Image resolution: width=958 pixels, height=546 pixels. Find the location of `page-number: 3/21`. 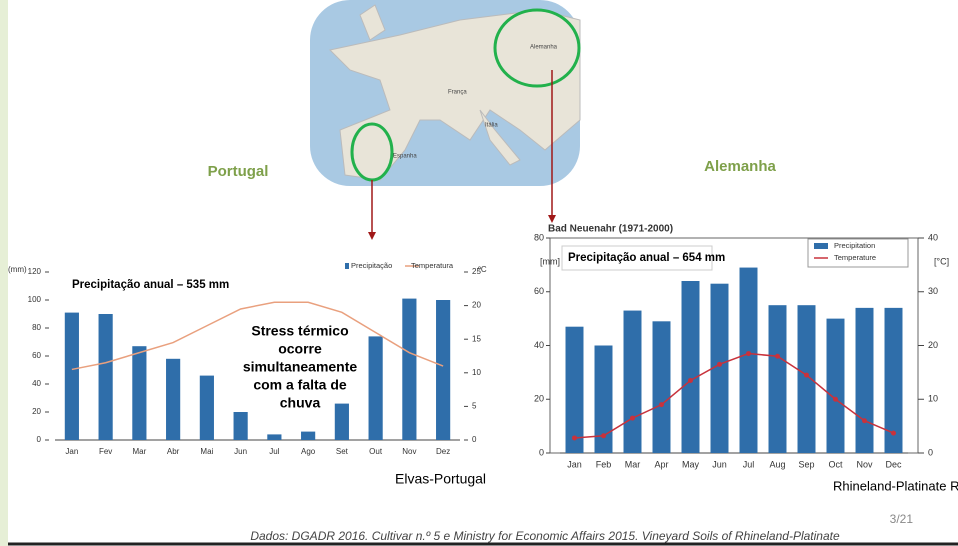

page-number: 3/21 is located at coordinates (902, 519).